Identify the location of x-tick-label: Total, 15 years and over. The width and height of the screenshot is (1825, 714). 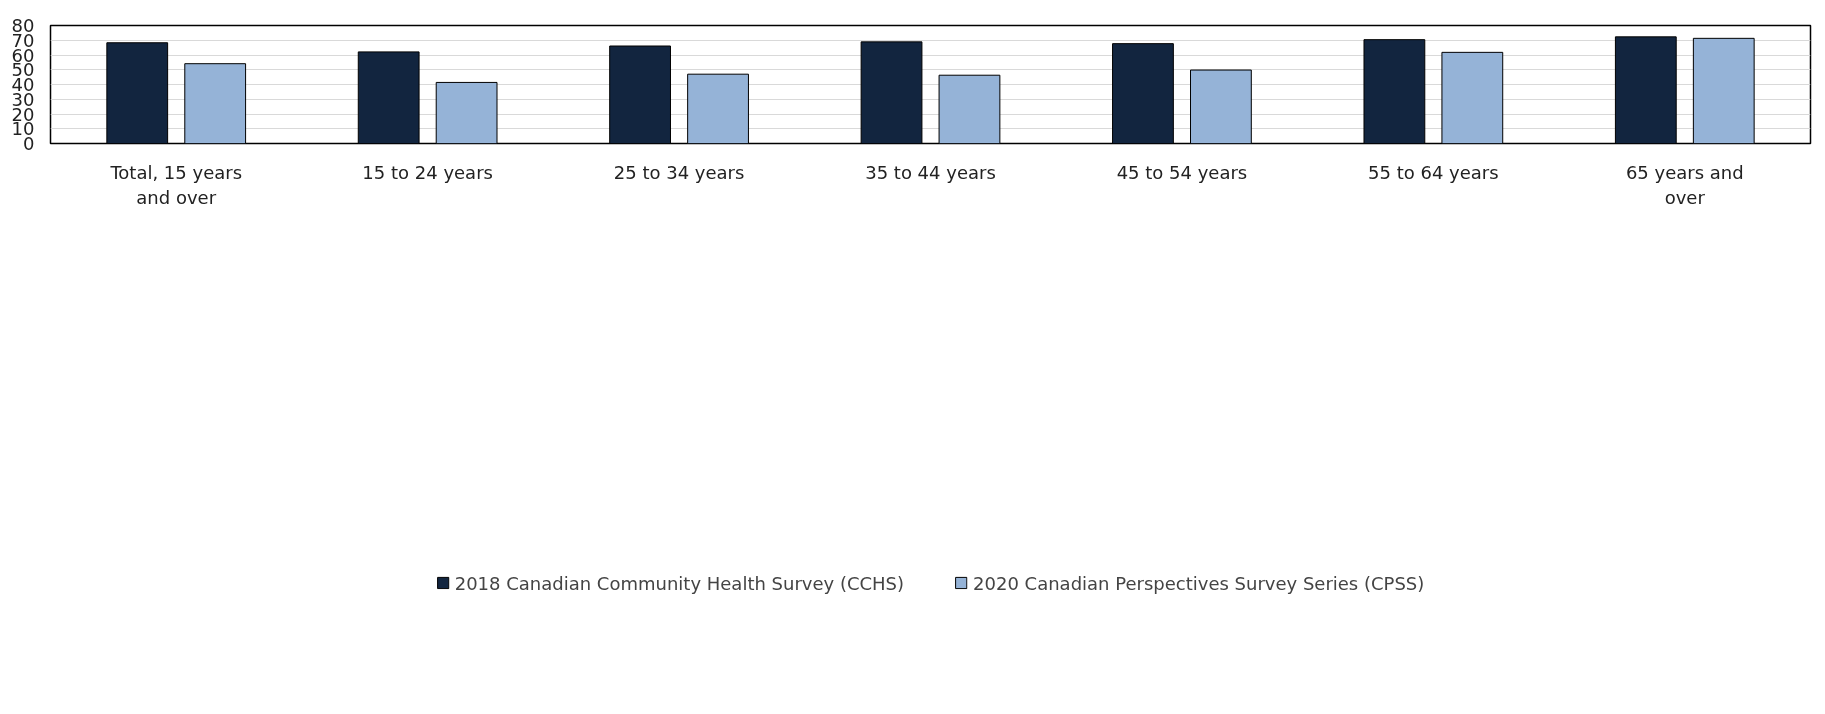
(176, 184).